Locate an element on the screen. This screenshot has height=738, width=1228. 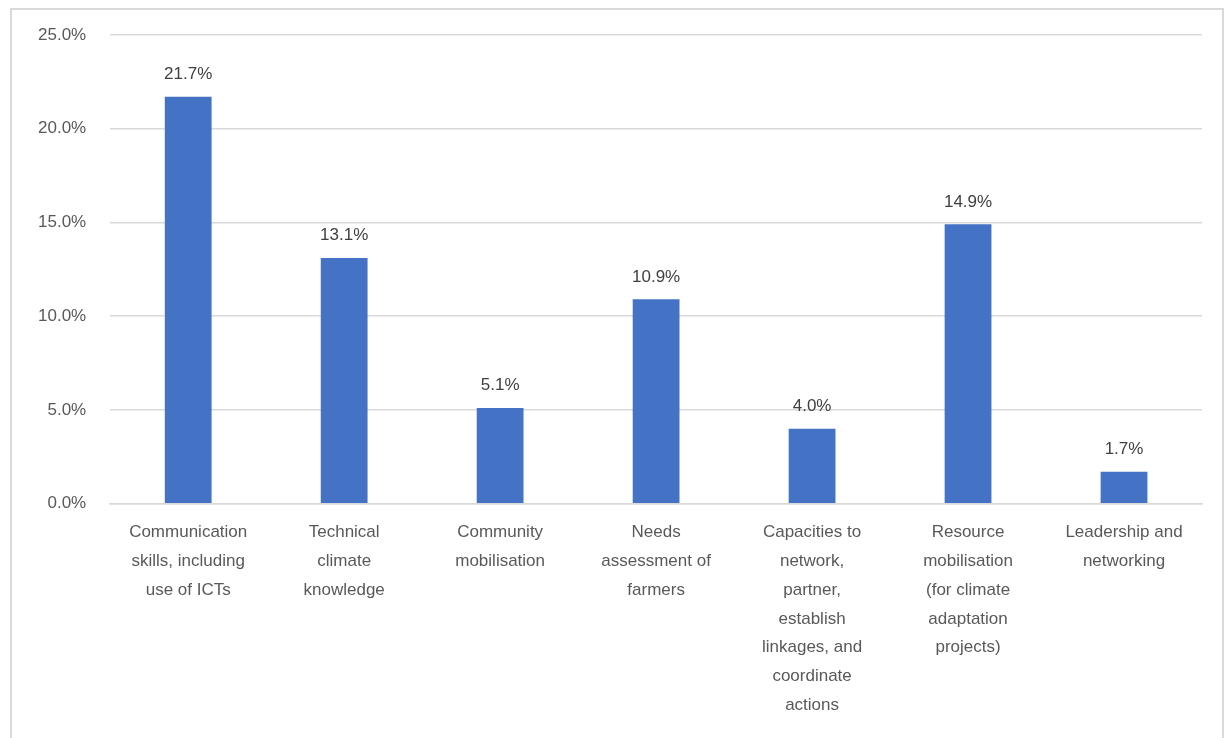
data-label: 1.7% is located at coordinates (1124, 449).